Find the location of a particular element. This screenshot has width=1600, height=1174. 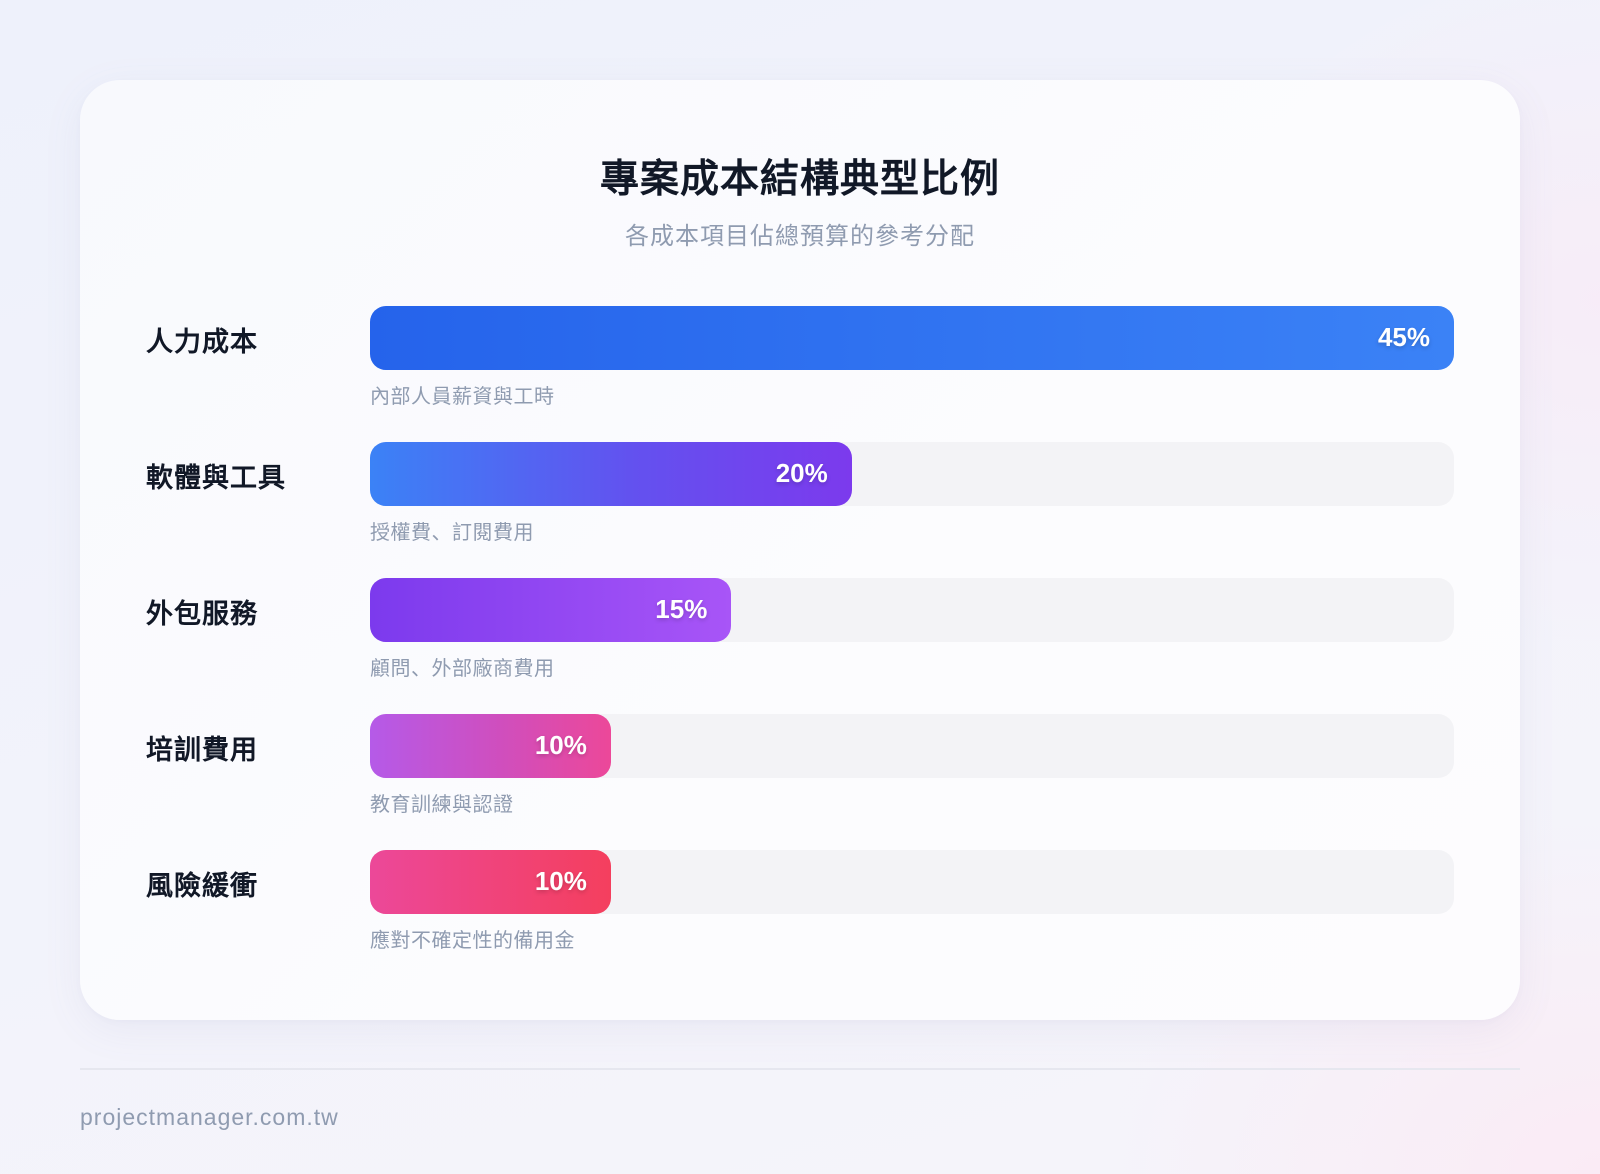

bar-track: 45% is located at coordinates (912, 338).